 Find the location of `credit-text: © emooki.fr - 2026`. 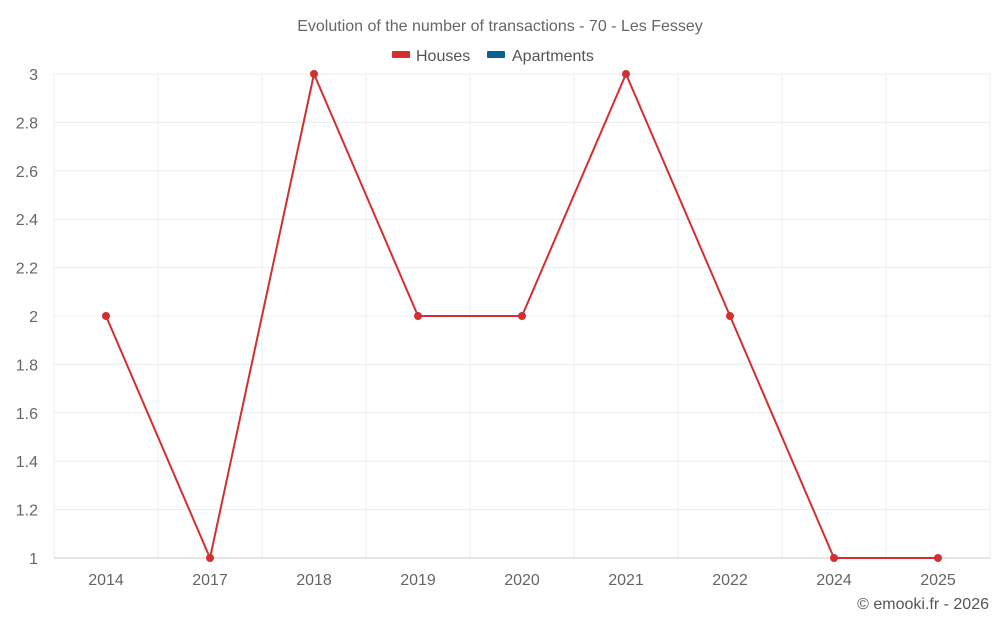

credit-text: © emooki.fr - 2026 is located at coordinates (923, 604).